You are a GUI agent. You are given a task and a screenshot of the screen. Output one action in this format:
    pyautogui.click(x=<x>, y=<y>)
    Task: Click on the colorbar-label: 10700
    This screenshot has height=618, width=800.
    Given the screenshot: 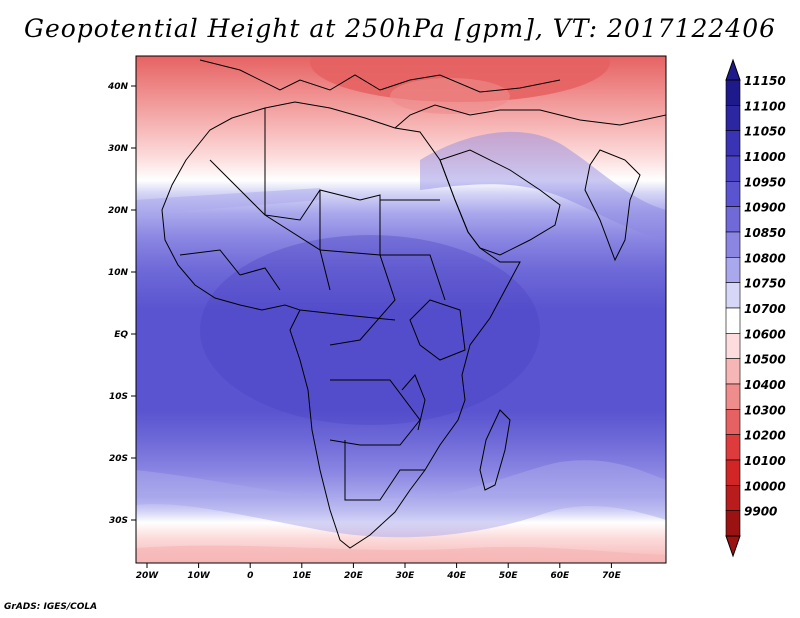 What is the action you would take?
    pyautogui.click(x=765, y=309)
    